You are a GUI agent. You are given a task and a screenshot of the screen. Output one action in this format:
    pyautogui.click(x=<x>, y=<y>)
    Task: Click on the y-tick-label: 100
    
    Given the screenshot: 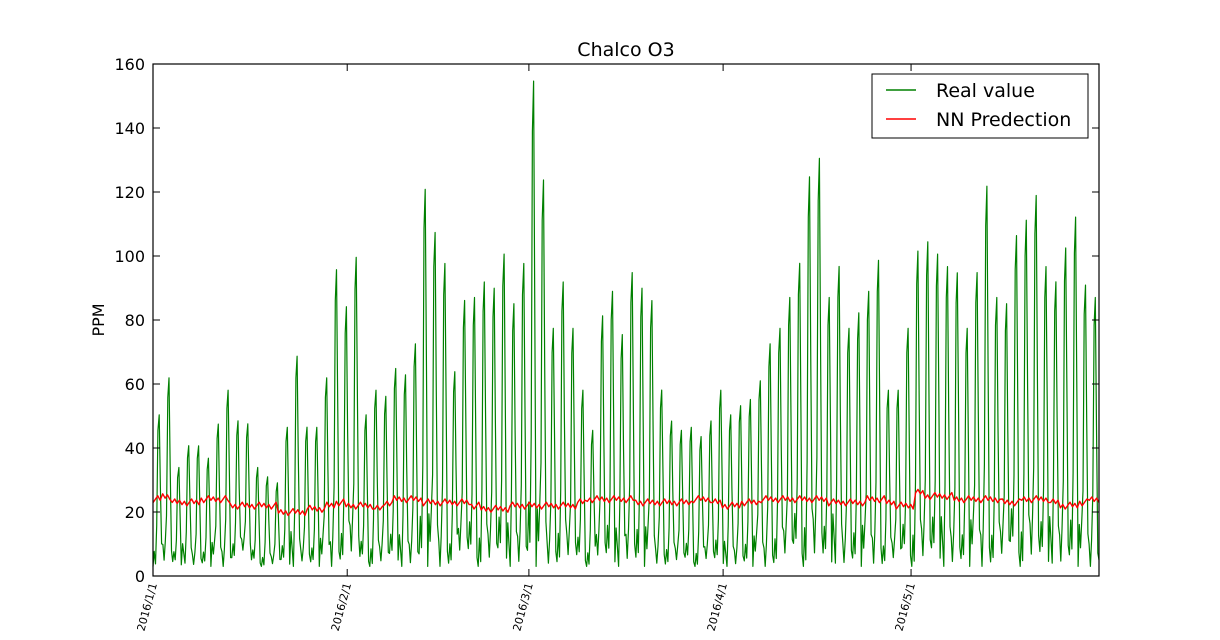 What is the action you would take?
    pyautogui.click(x=129, y=256)
    